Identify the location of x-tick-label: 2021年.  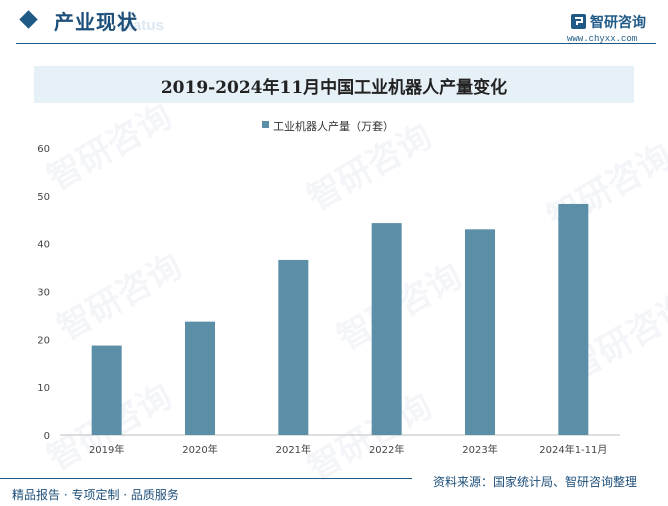
(293, 449).